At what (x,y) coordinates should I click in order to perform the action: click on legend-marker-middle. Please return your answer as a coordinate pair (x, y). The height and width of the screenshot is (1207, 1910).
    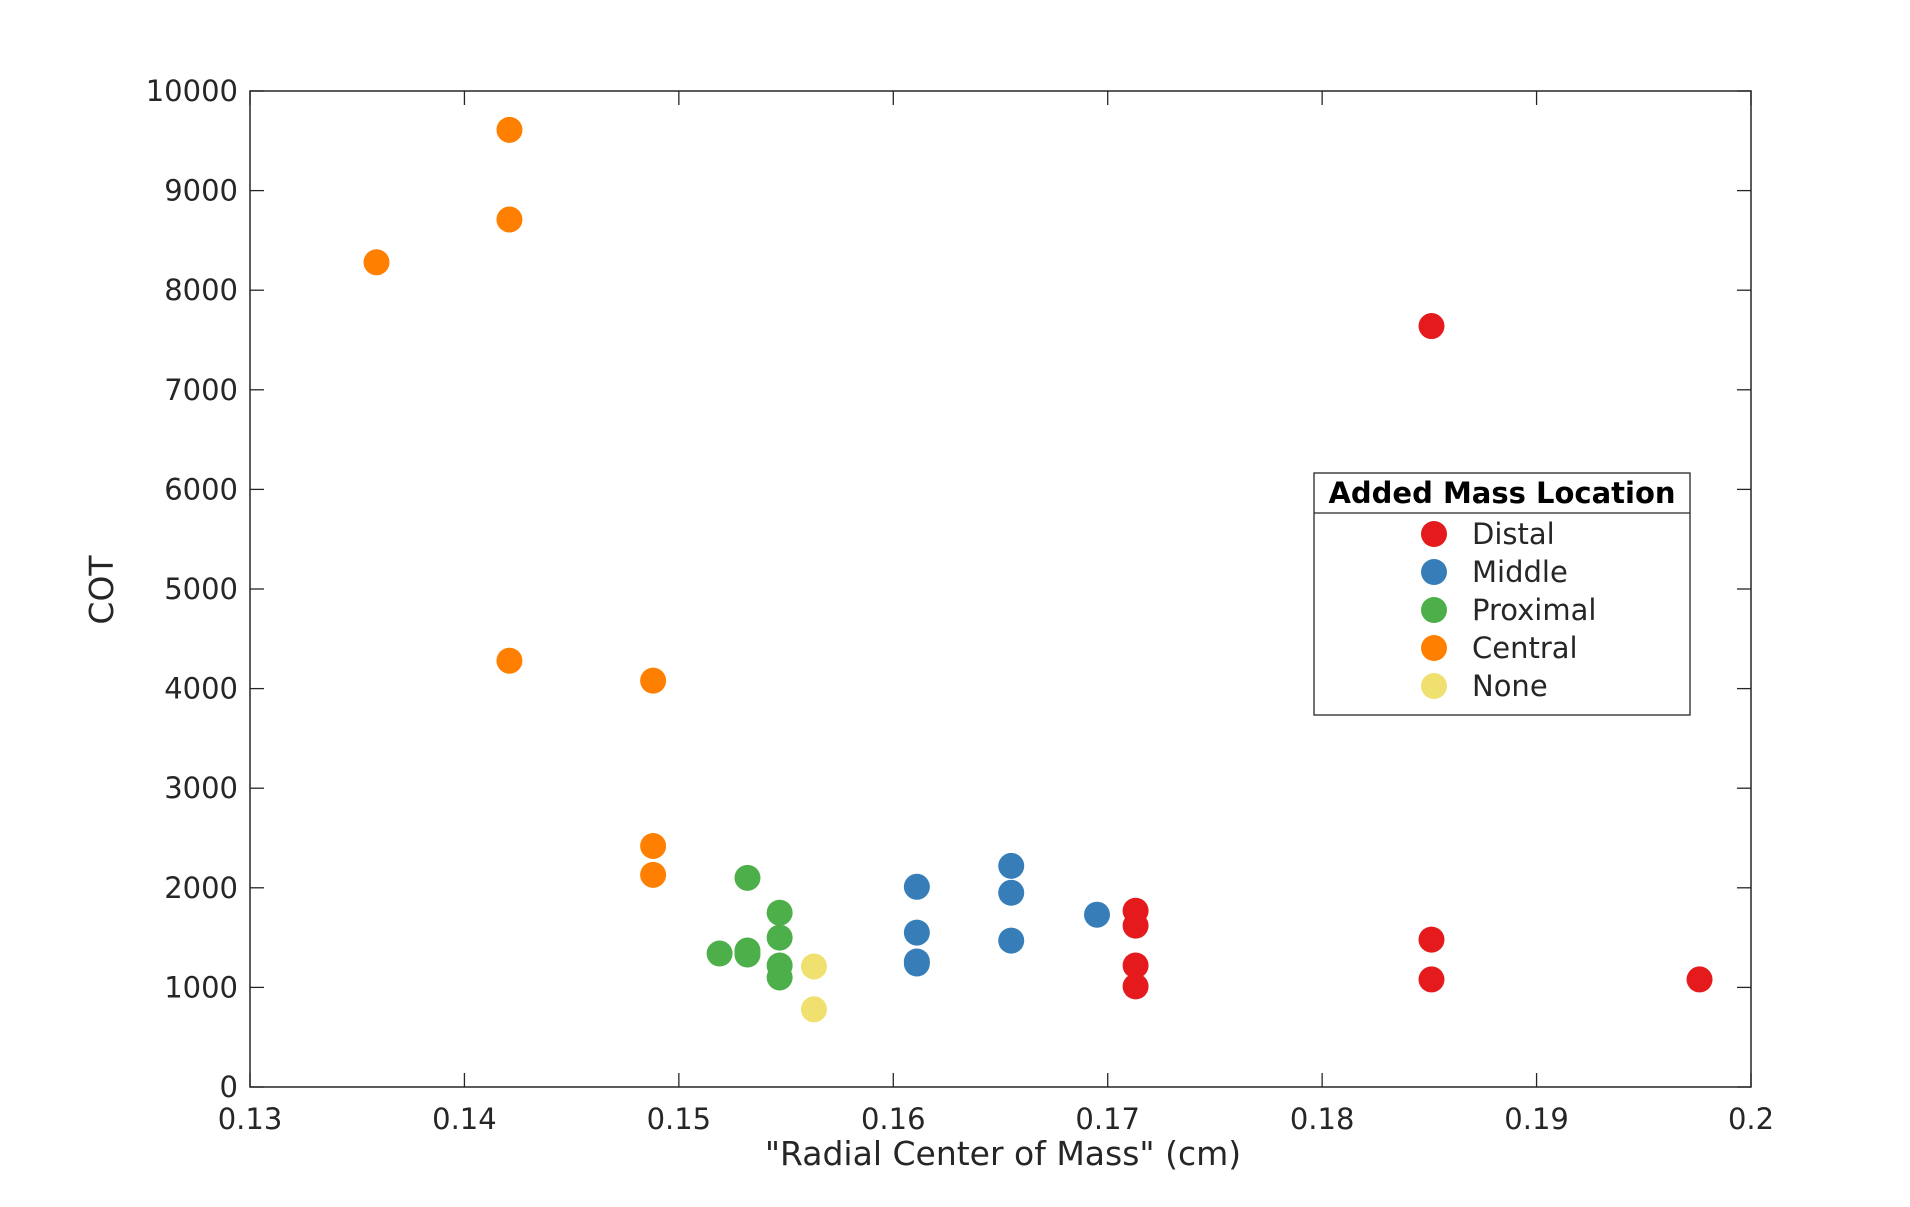
    Looking at the image, I should click on (1434, 572).